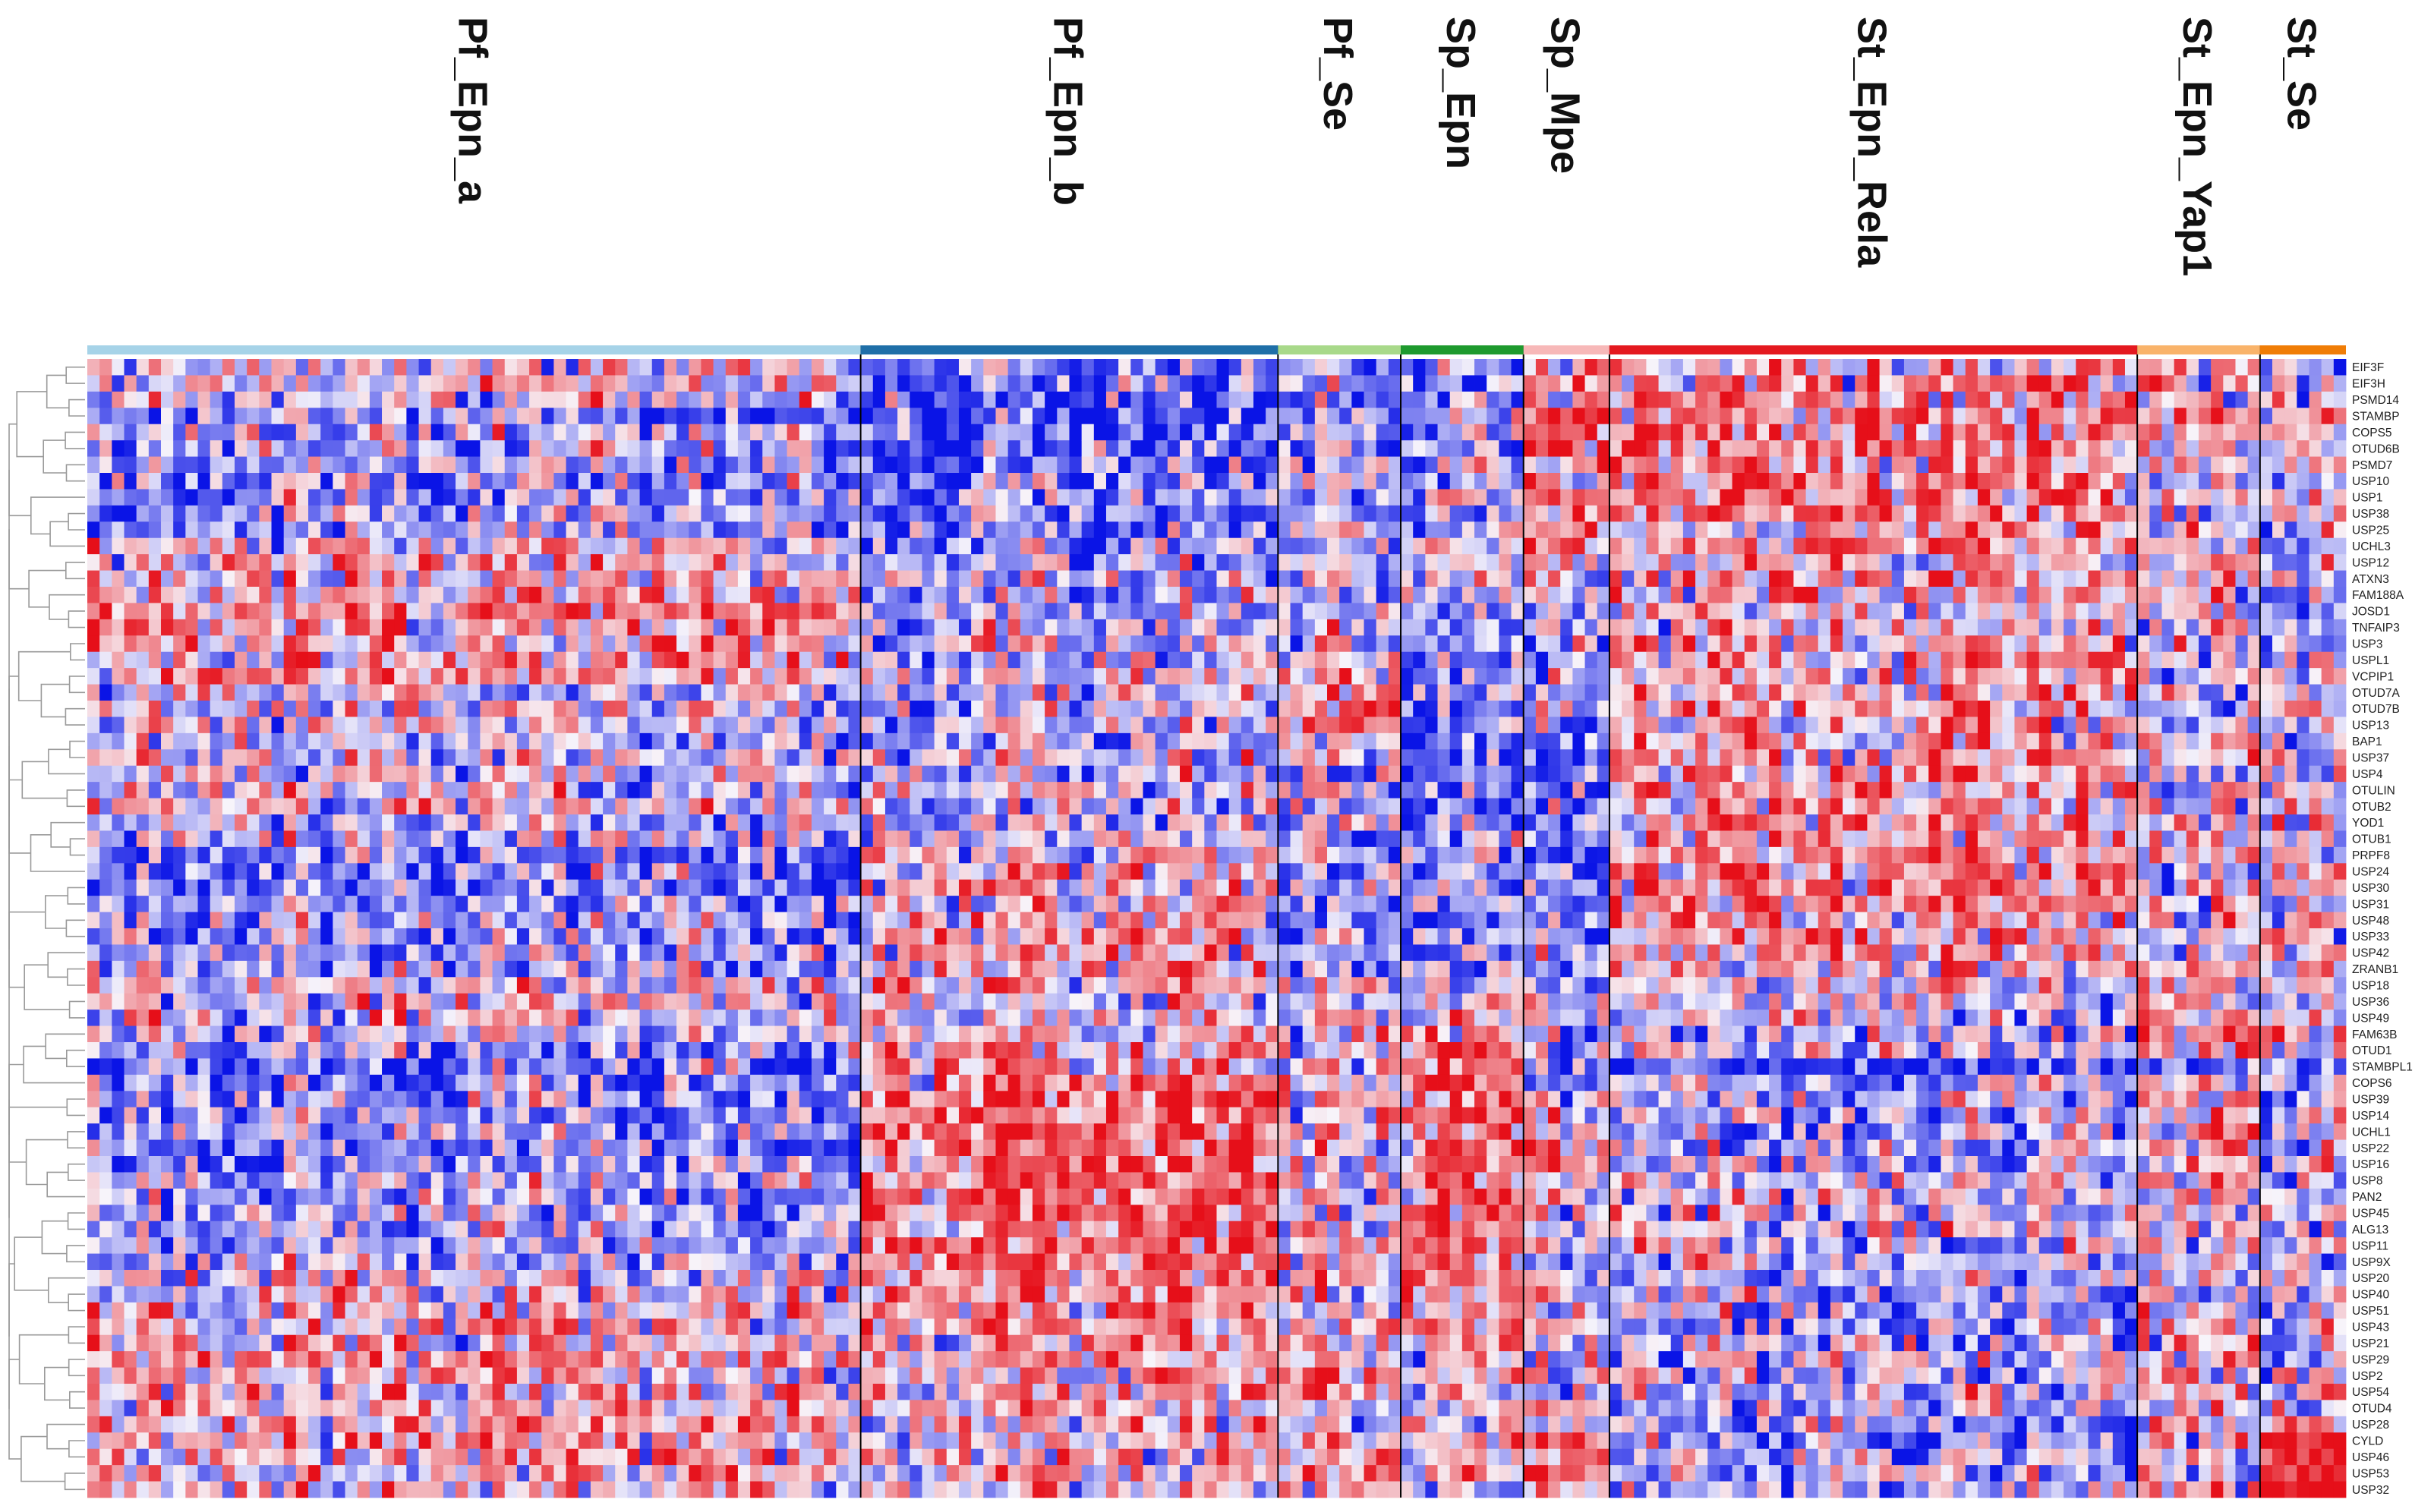 The width and height of the screenshot is (2434, 1512). I want to click on dendrogram-branch, so click(68, 835).